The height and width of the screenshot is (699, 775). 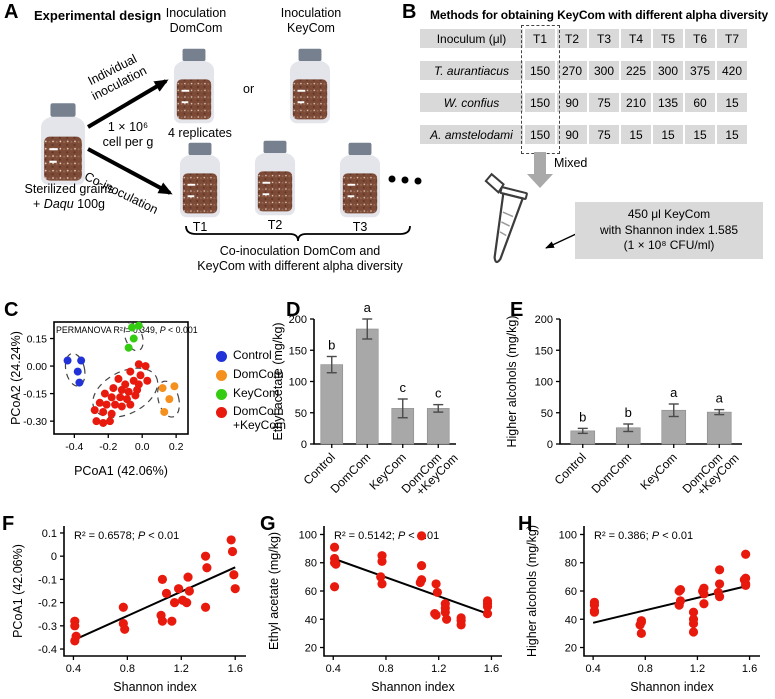 What do you see at coordinates (98, 15) in the screenshot?
I see `panel-a-title: Experimental design` at bounding box center [98, 15].